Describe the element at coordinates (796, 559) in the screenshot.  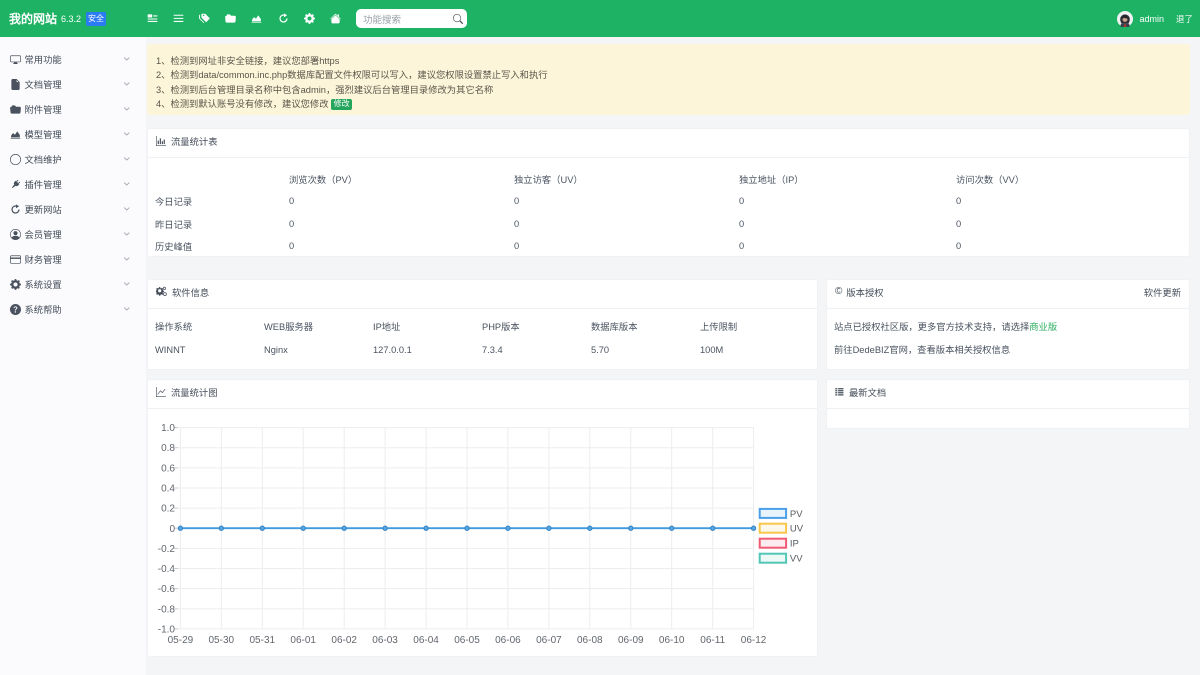
I see `svg-text: VV` at that location.